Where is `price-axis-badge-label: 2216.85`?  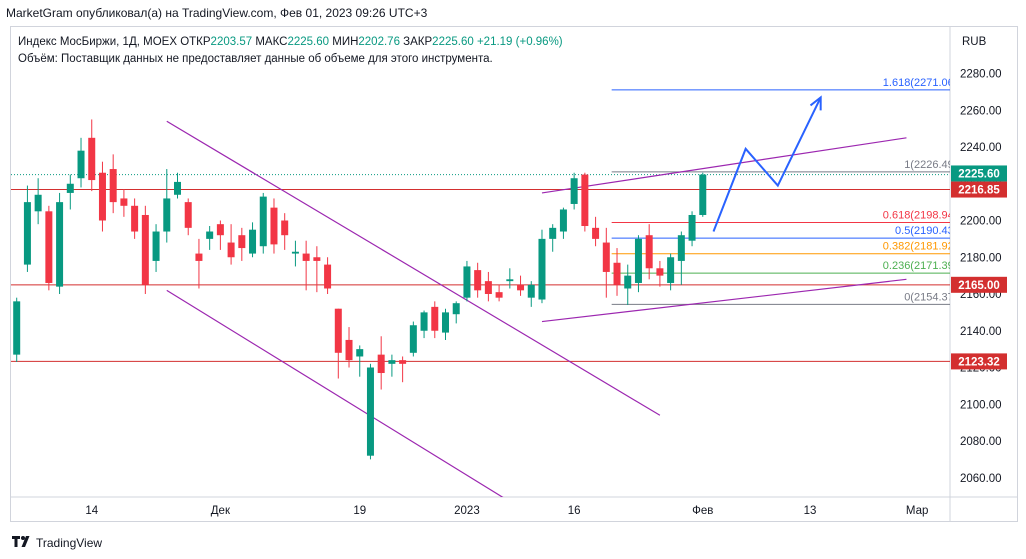 price-axis-badge-label: 2216.85 is located at coordinates (979, 191).